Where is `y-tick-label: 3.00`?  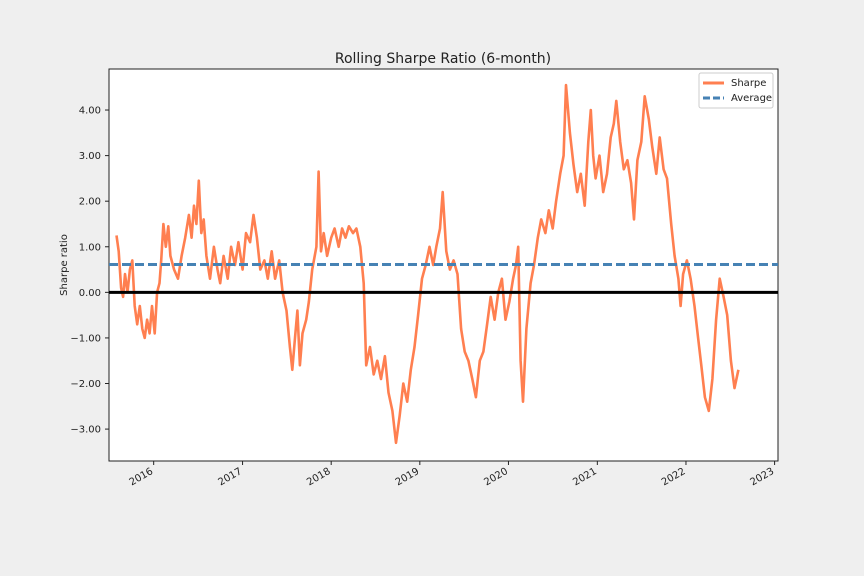
y-tick-label: 3.00 is located at coordinates (90, 156).